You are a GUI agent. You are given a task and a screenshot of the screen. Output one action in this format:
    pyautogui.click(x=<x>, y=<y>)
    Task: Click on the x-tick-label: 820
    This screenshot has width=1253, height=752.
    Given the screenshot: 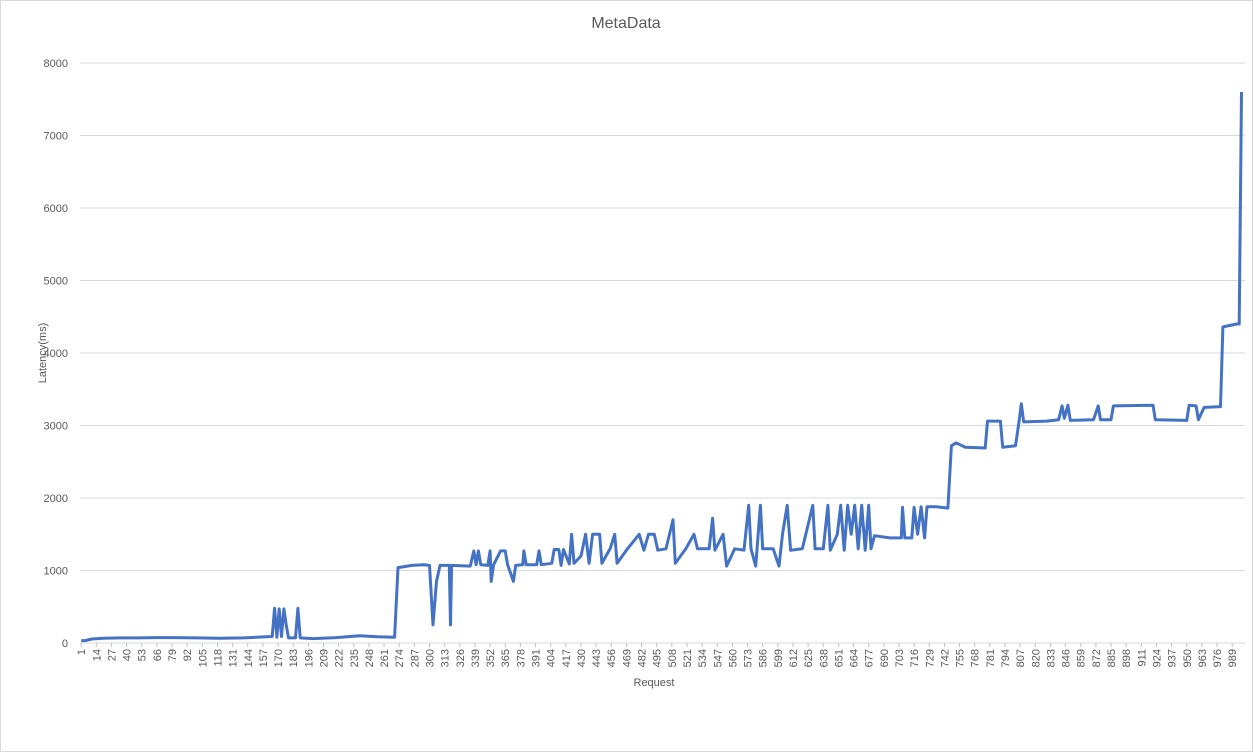 What is the action you would take?
    pyautogui.click(x=1036, y=658)
    